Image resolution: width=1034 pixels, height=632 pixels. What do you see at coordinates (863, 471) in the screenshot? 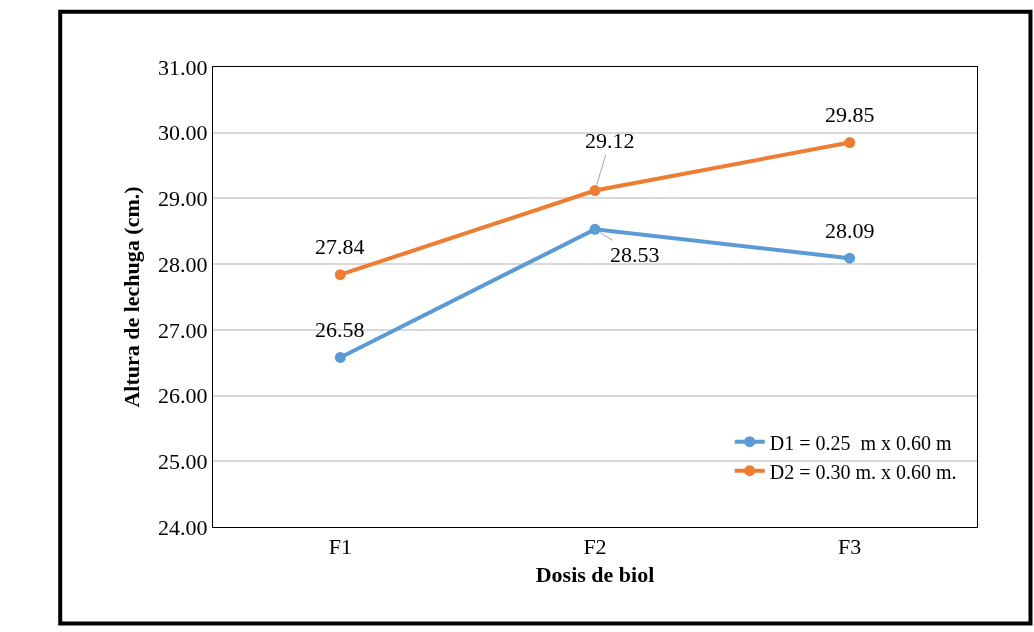
I see `legend-label: D2 = 0.30 m. x 0.60 m.` at bounding box center [863, 471].